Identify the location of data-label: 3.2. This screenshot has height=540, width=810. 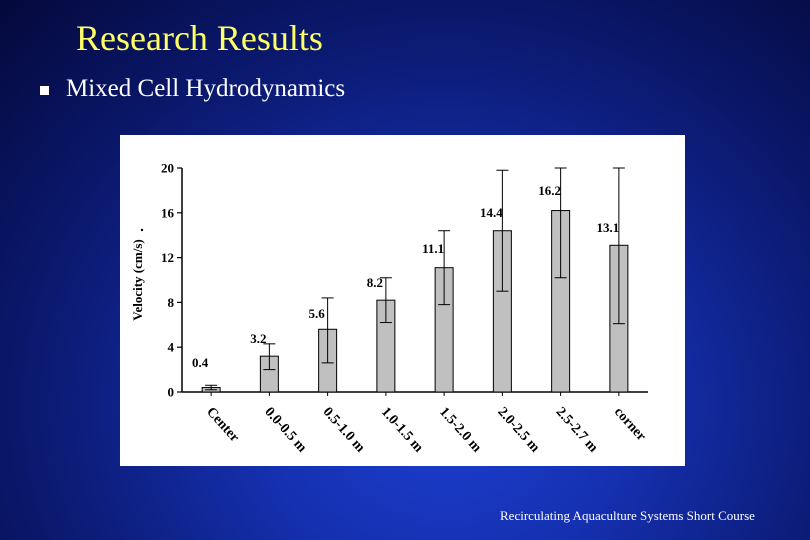
(258, 338).